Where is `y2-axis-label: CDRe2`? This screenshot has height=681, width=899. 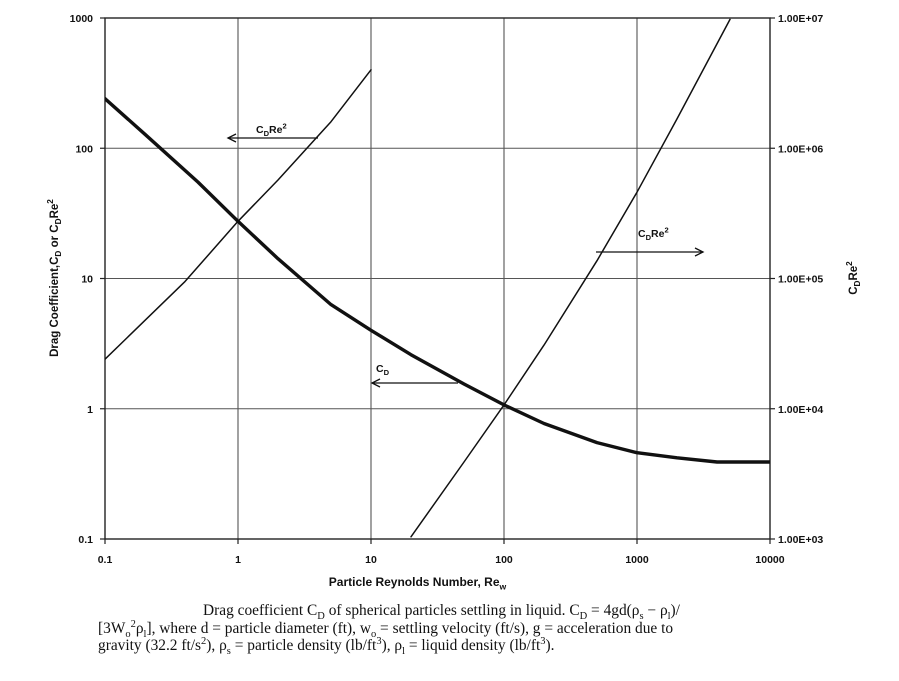 y2-axis-label: CDRe2 is located at coordinates (853, 278).